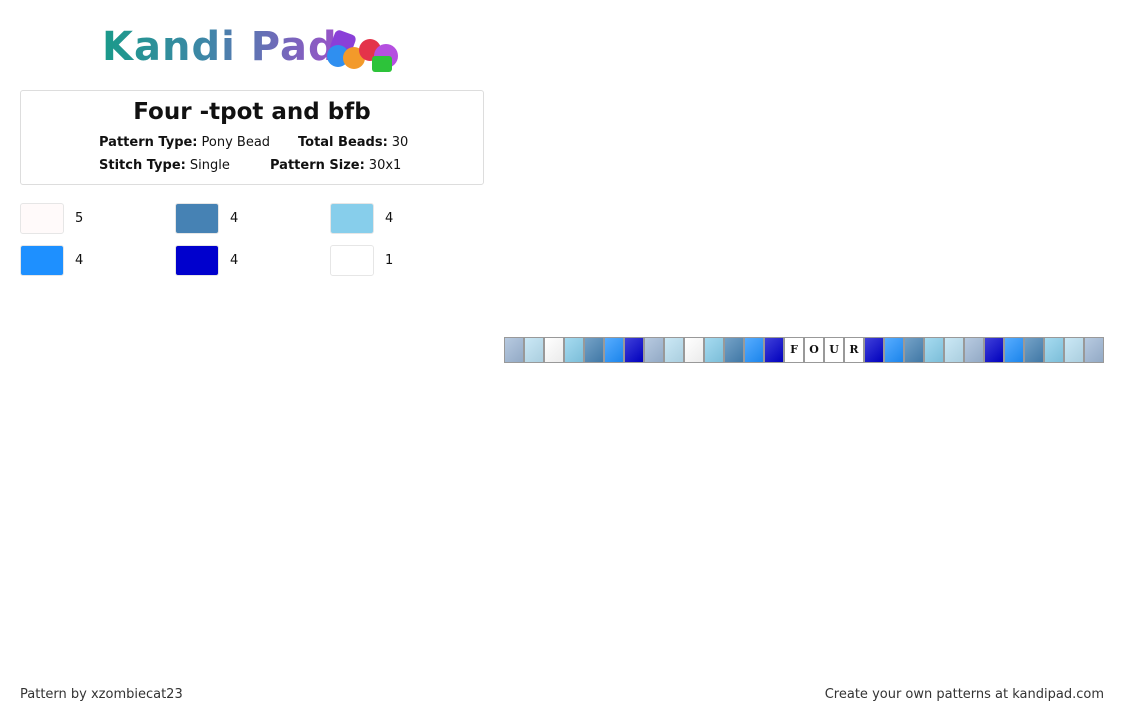  What do you see at coordinates (79, 218) in the screenshot?
I see `color-count: 5` at bounding box center [79, 218].